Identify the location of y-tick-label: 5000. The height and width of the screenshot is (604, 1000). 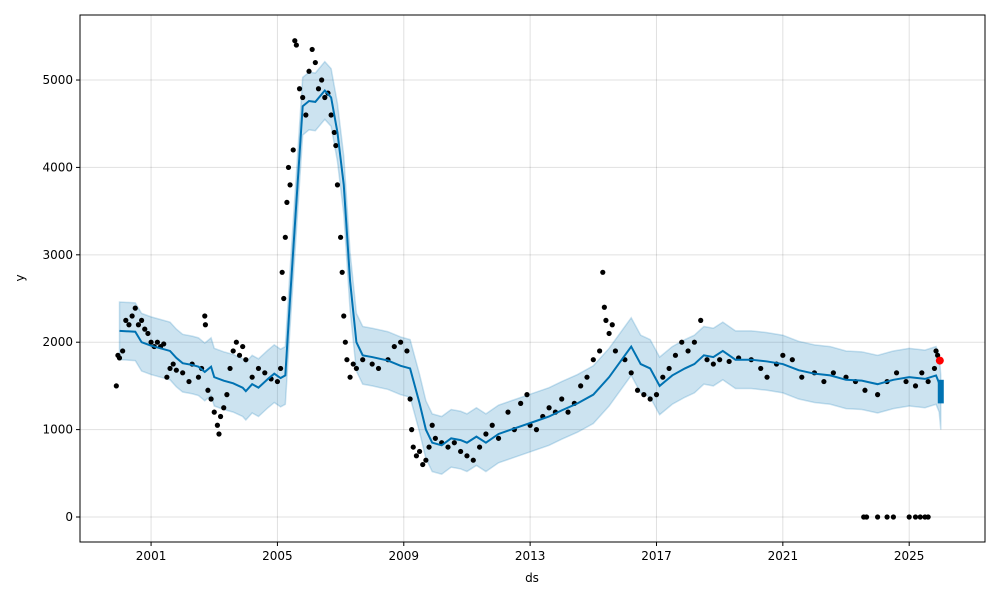
(57, 80).